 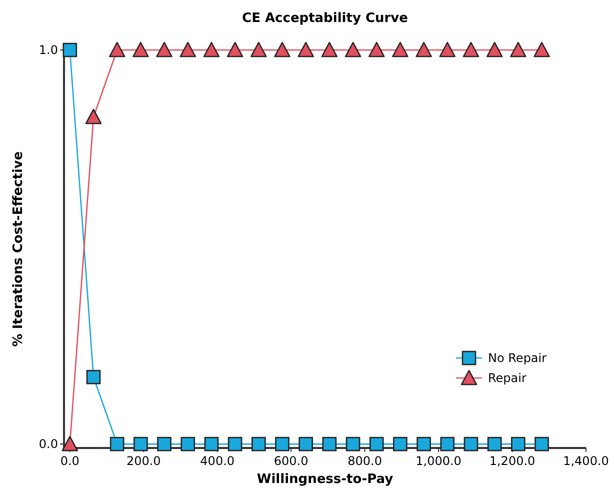 What do you see at coordinates (143, 461) in the screenshot?
I see `x-tick-label: 200.0` at bounding box center [143, 461].